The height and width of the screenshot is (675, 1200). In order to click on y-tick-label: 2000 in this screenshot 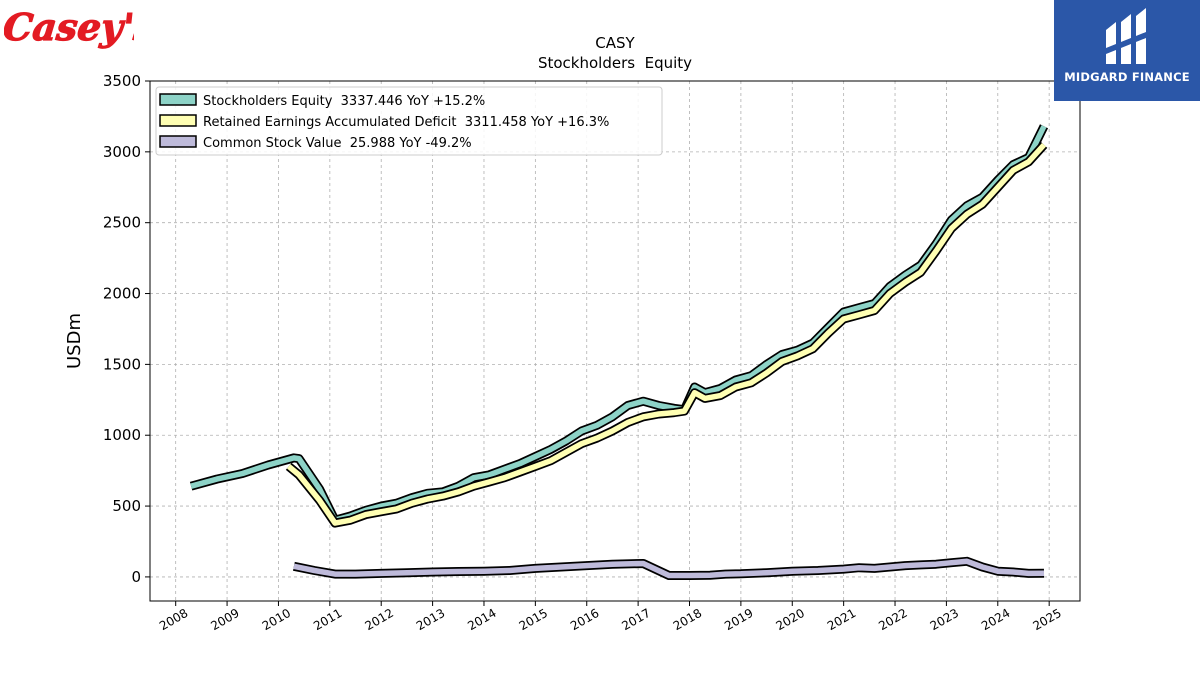, I will do `click(122, 294)`.